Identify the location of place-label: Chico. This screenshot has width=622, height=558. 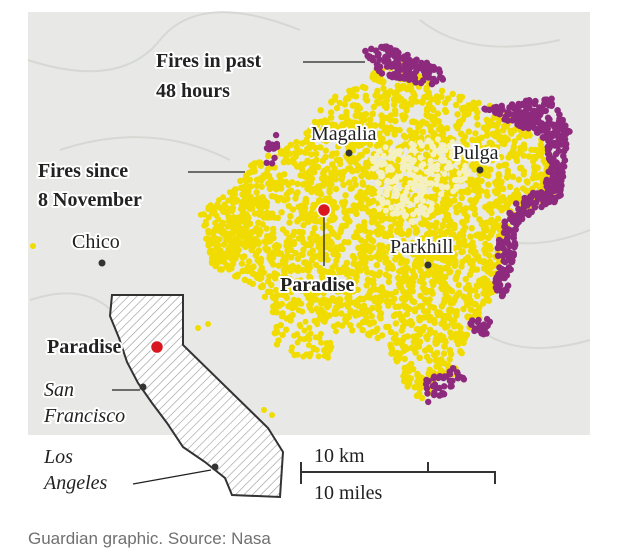
(96, 242).